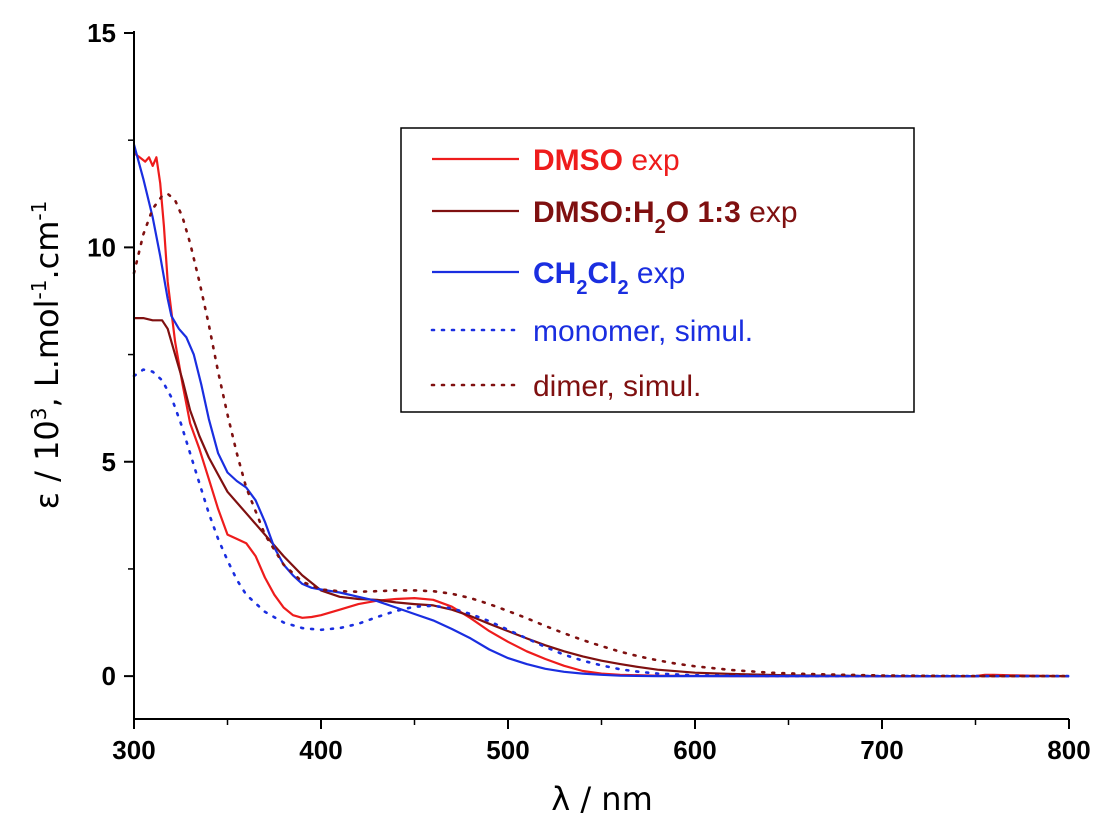 The height and width of the screenshot is (818, 1100). I want to click on legend-label-dimer: dimer, simul., so click(617, 386).